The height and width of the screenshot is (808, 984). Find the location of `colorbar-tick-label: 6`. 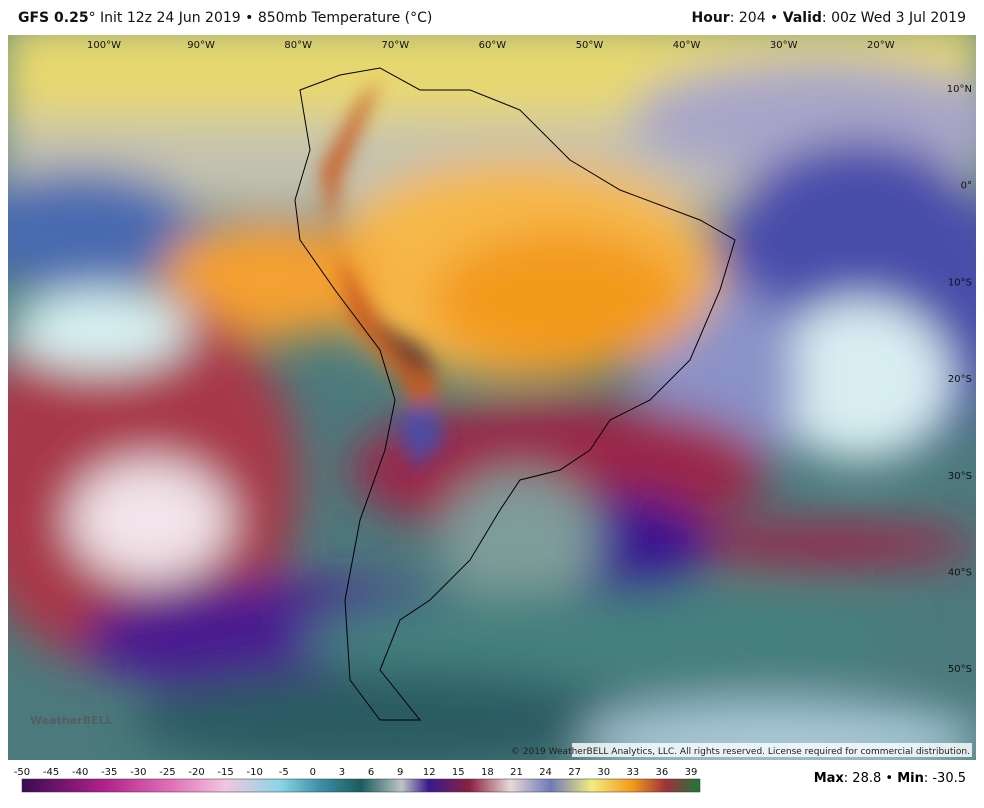

colorbar-tick-label: 6 is located at coordinates (371, 772).